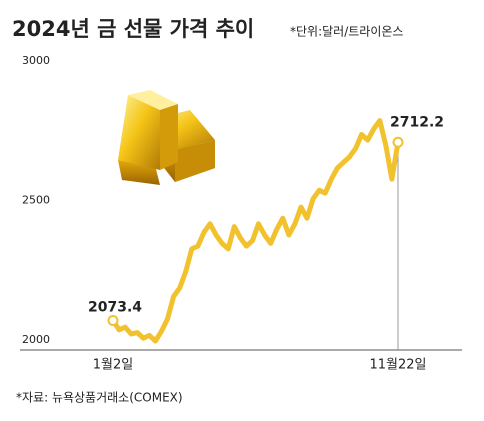 This screenshot has width=484, height=421. I want to click on x-tick-label: 11월22일, so click(397, 365).